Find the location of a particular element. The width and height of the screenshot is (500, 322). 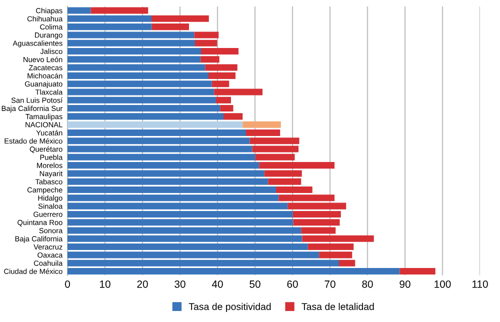

x-tick-label: 50 is located at coordinates (255, 284).